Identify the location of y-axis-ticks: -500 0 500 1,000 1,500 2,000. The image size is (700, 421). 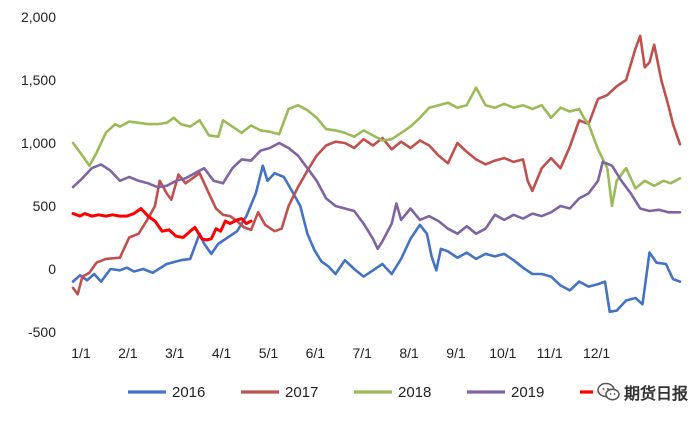
(38, 174).